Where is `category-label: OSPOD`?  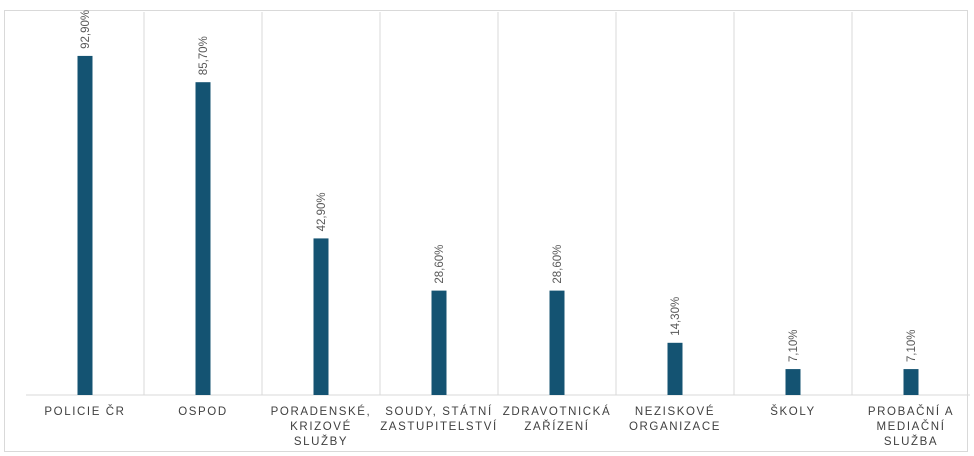
category-label: OSPOD is located at coordinates (203, 412).